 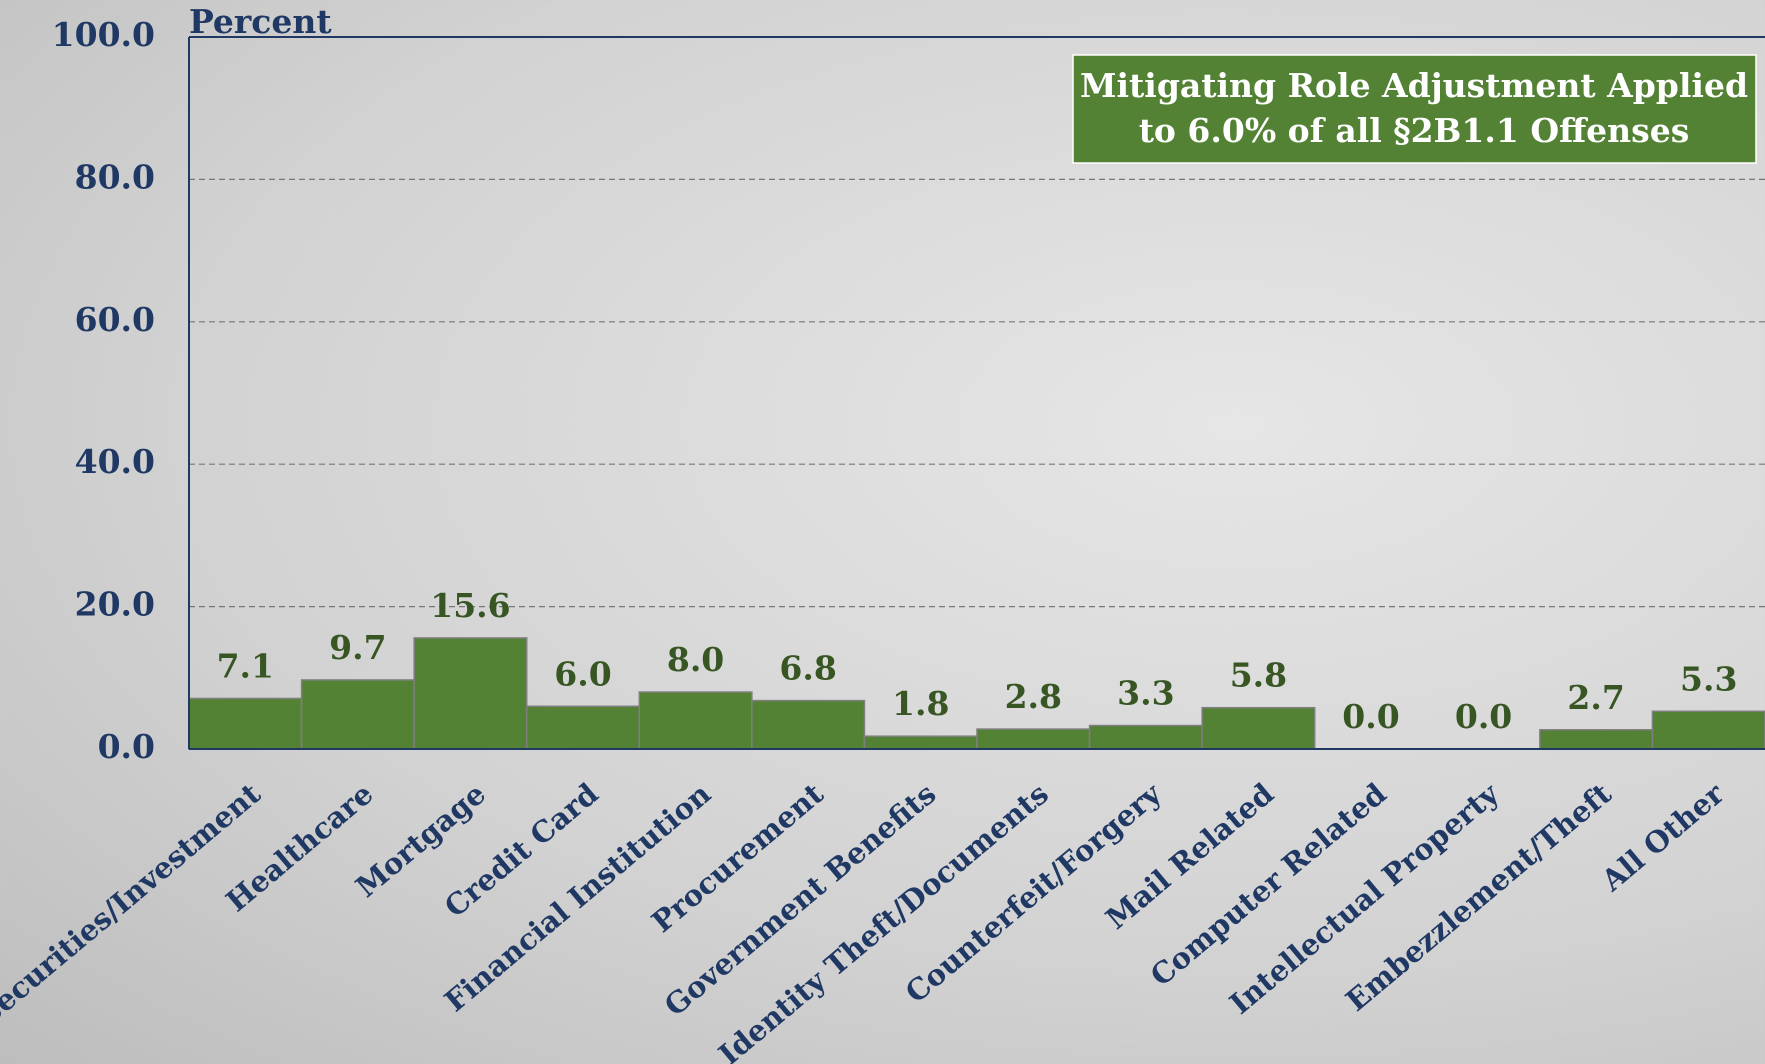 I want to click on value-label: 2.7, so click(x=1595, y=697).